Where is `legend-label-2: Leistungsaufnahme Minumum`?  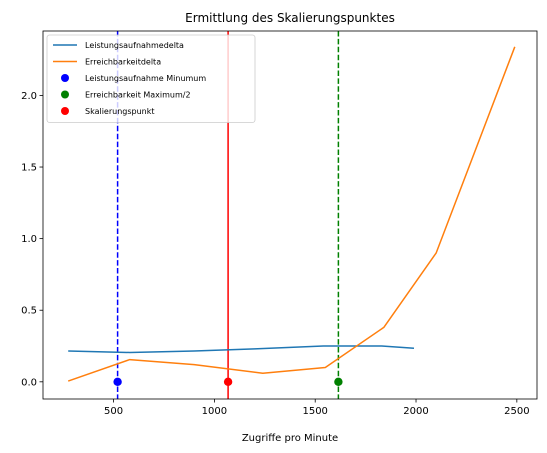 legend-label-2: Leistungsaufnahme Minumum is located at coordinates (145, 78).